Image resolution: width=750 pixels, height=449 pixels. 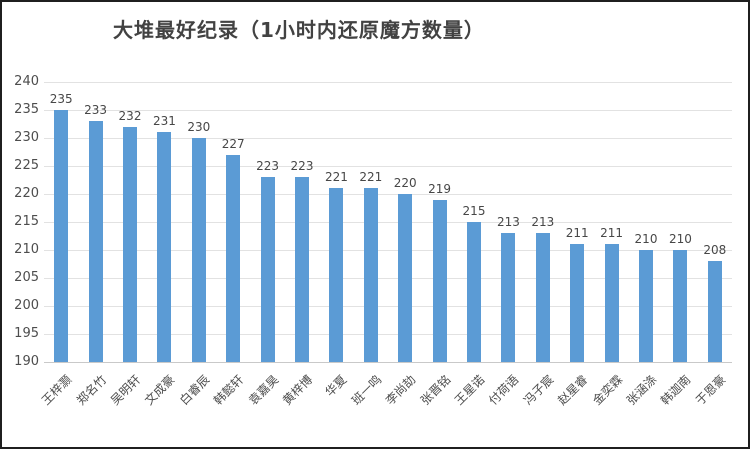 What do you see at coordinates (125, 390) in the screenshot?
I see `x-tick-label-text: 吴明轩` at bounding box center [125, 390].